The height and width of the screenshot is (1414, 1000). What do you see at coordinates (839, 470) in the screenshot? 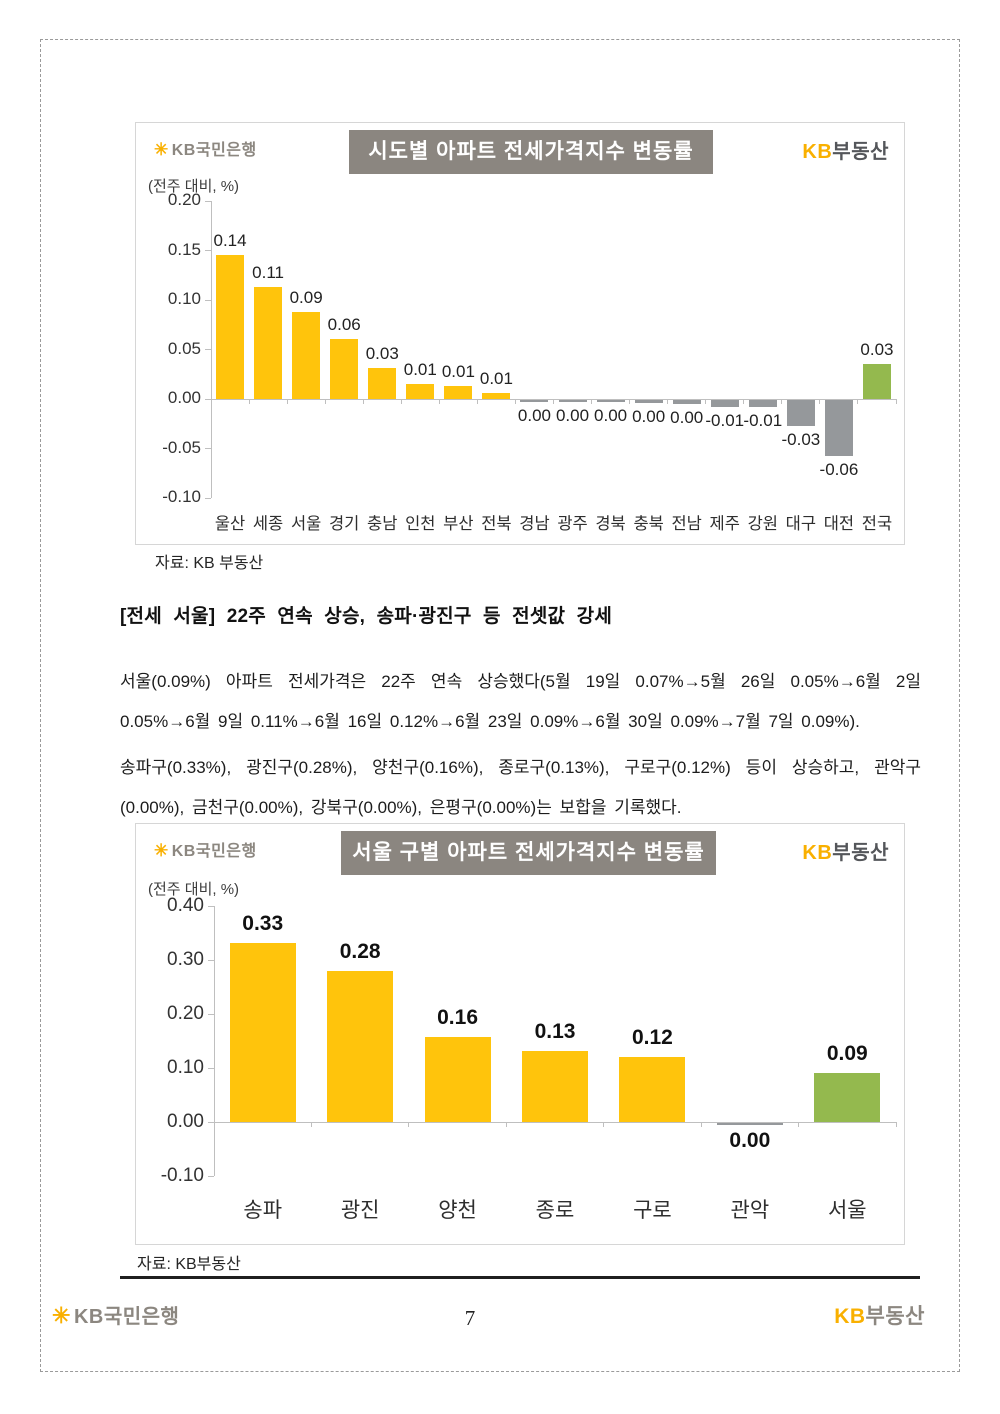
I see `bar-value-label: -0.06` at bounding box center [839, 470].